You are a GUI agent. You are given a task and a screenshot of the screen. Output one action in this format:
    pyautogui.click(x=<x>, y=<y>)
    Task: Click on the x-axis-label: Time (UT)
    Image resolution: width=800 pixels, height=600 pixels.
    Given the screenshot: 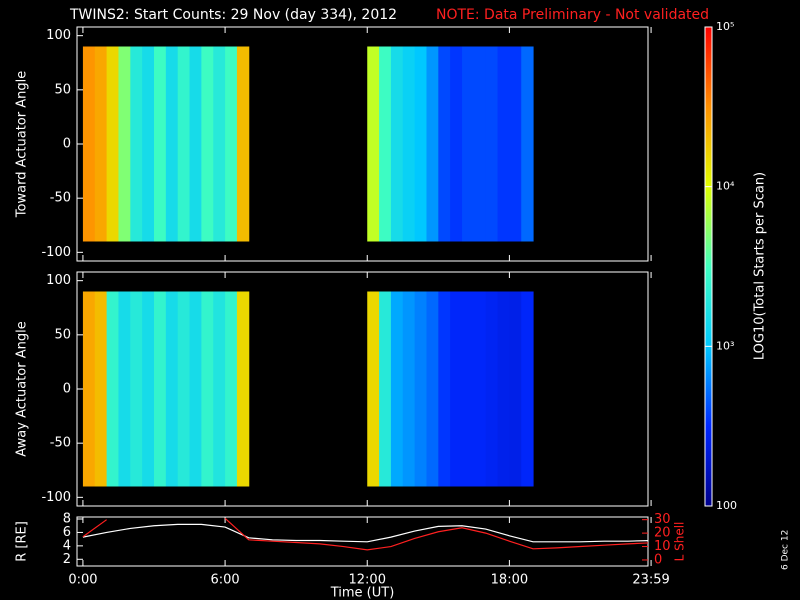 What is the action you would take?
    pyautogui.click(x=362, y=593)
    